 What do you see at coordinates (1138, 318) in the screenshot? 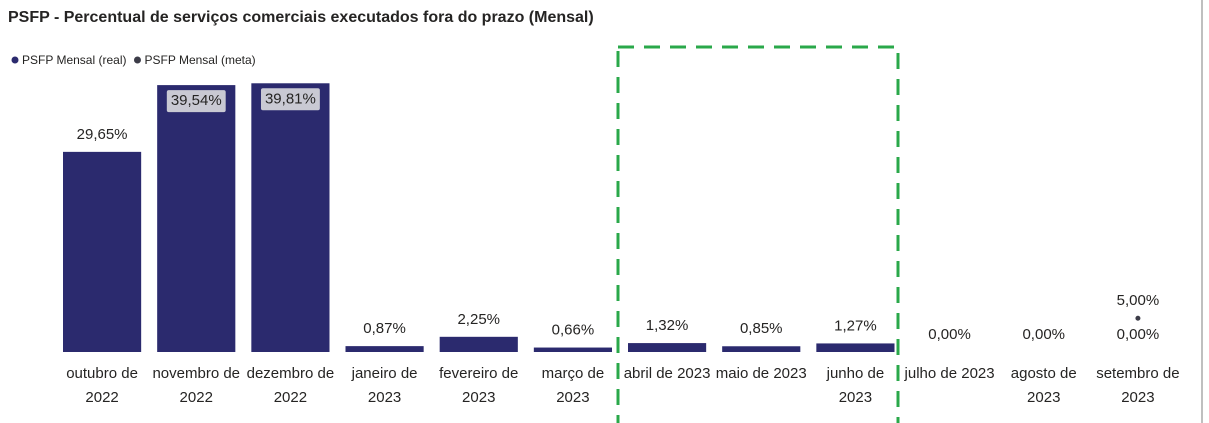
I see `meta-marker` at bounding box center [1138, 318].